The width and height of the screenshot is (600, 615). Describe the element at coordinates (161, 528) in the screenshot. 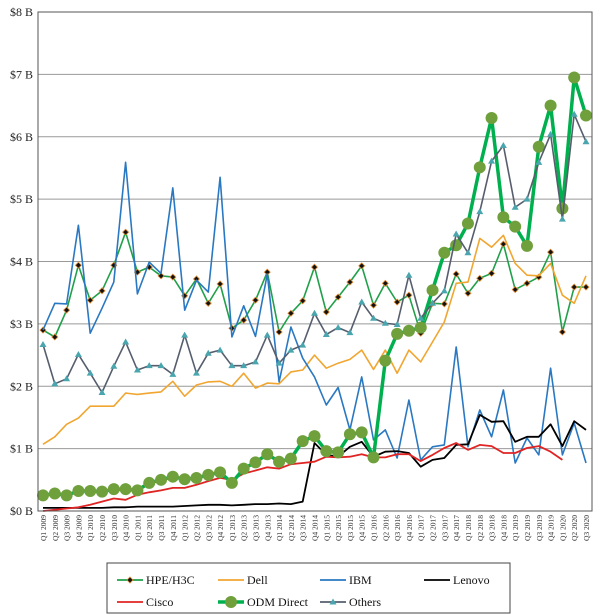

I see `x-tick-label: Q3 2011` at that location.